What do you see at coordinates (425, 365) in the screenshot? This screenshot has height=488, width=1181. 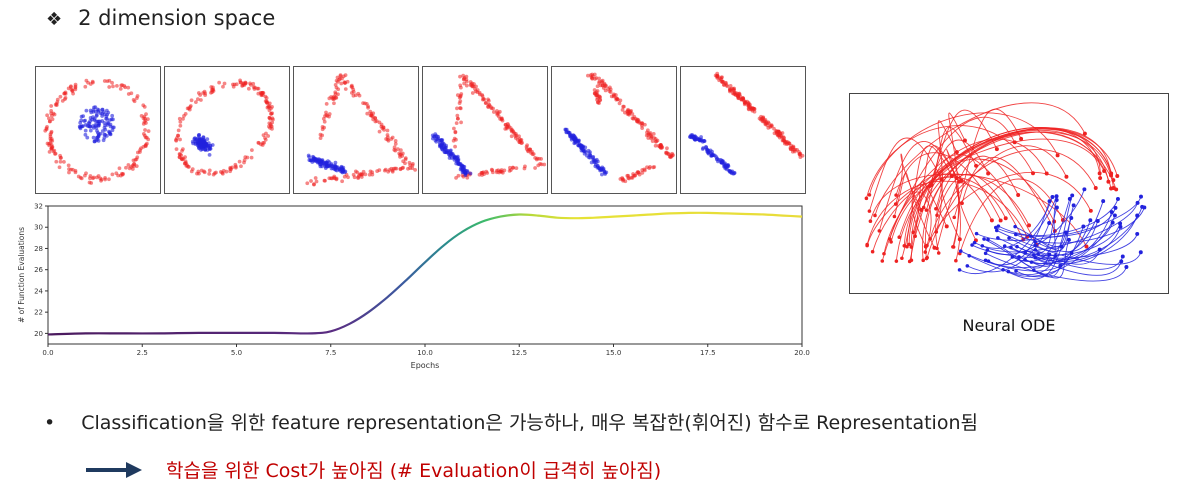 I see `x-axis-label: Epochs` at bounding box center [425, 365].